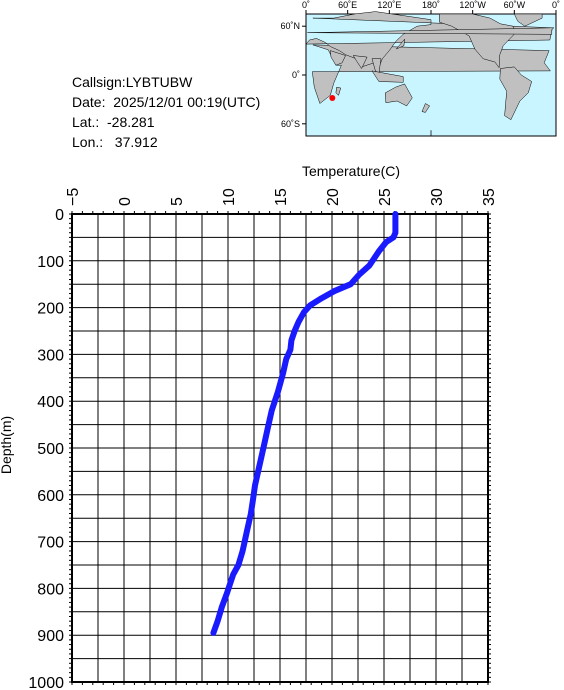 The height and width of the screenshot is (690, 564). I want to click on map-top-label: 60˚W, so click(515, 5).